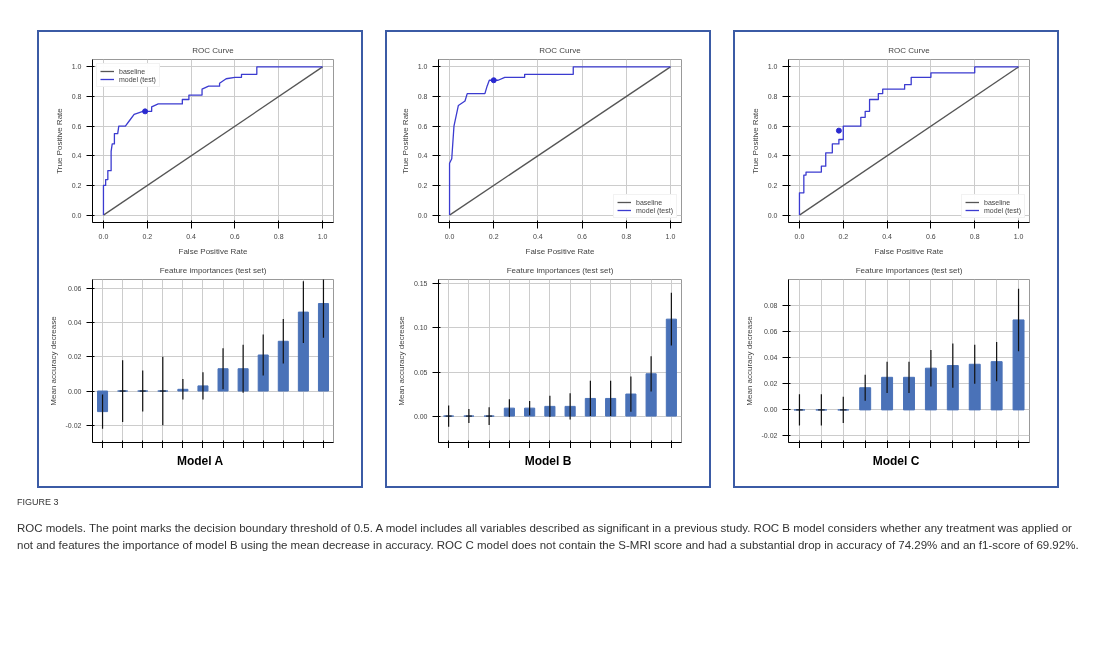  Describe the element at coordinates (548, 537) in the screenshot. I see `text: ROC models. The point marks the decision boundary threshold of 0.5. A model includes all variables described as significant in a previous study. ROC B model considers whether any treatment was applied or not and features the importance of model B using the mean decrease in accuracy. ROC C model does not contain the S-MRI score and had a substantial drop in accuracy of 74.29% and an f1-score of 69.92%.` at that location.